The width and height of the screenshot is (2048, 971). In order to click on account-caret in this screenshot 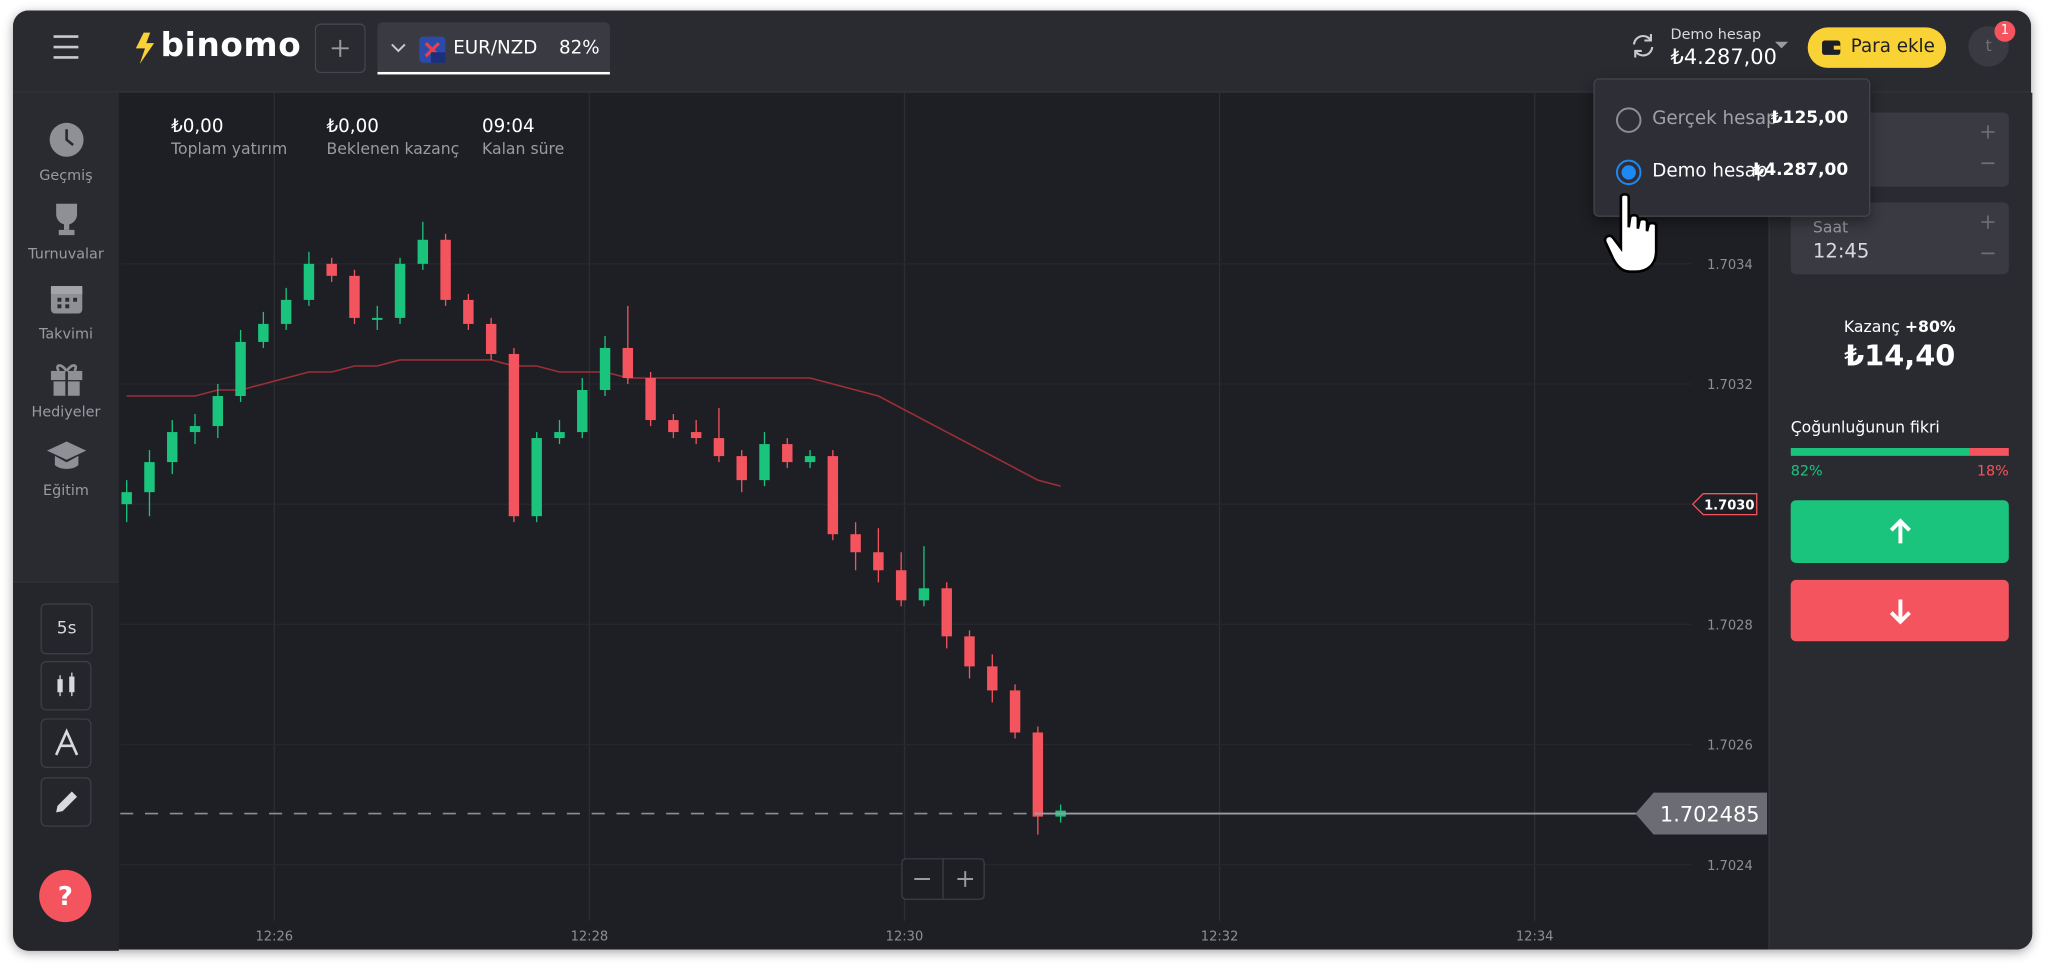, I will do `click(1782, 45)`.